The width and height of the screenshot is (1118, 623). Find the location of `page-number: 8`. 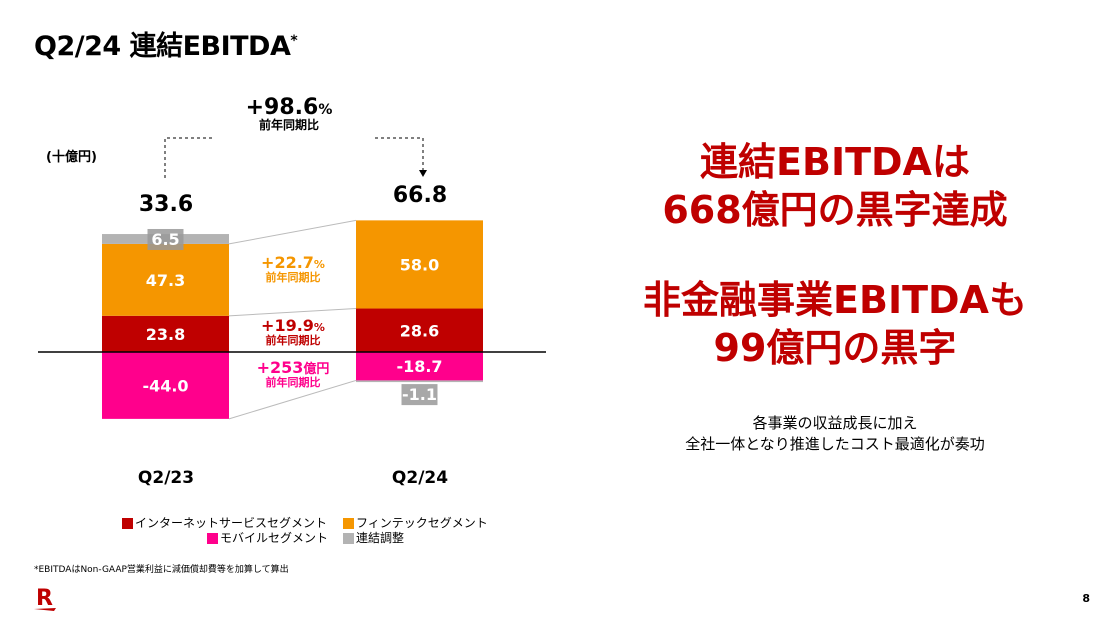

page-number: 8 is located at coordinates (1086, 598).